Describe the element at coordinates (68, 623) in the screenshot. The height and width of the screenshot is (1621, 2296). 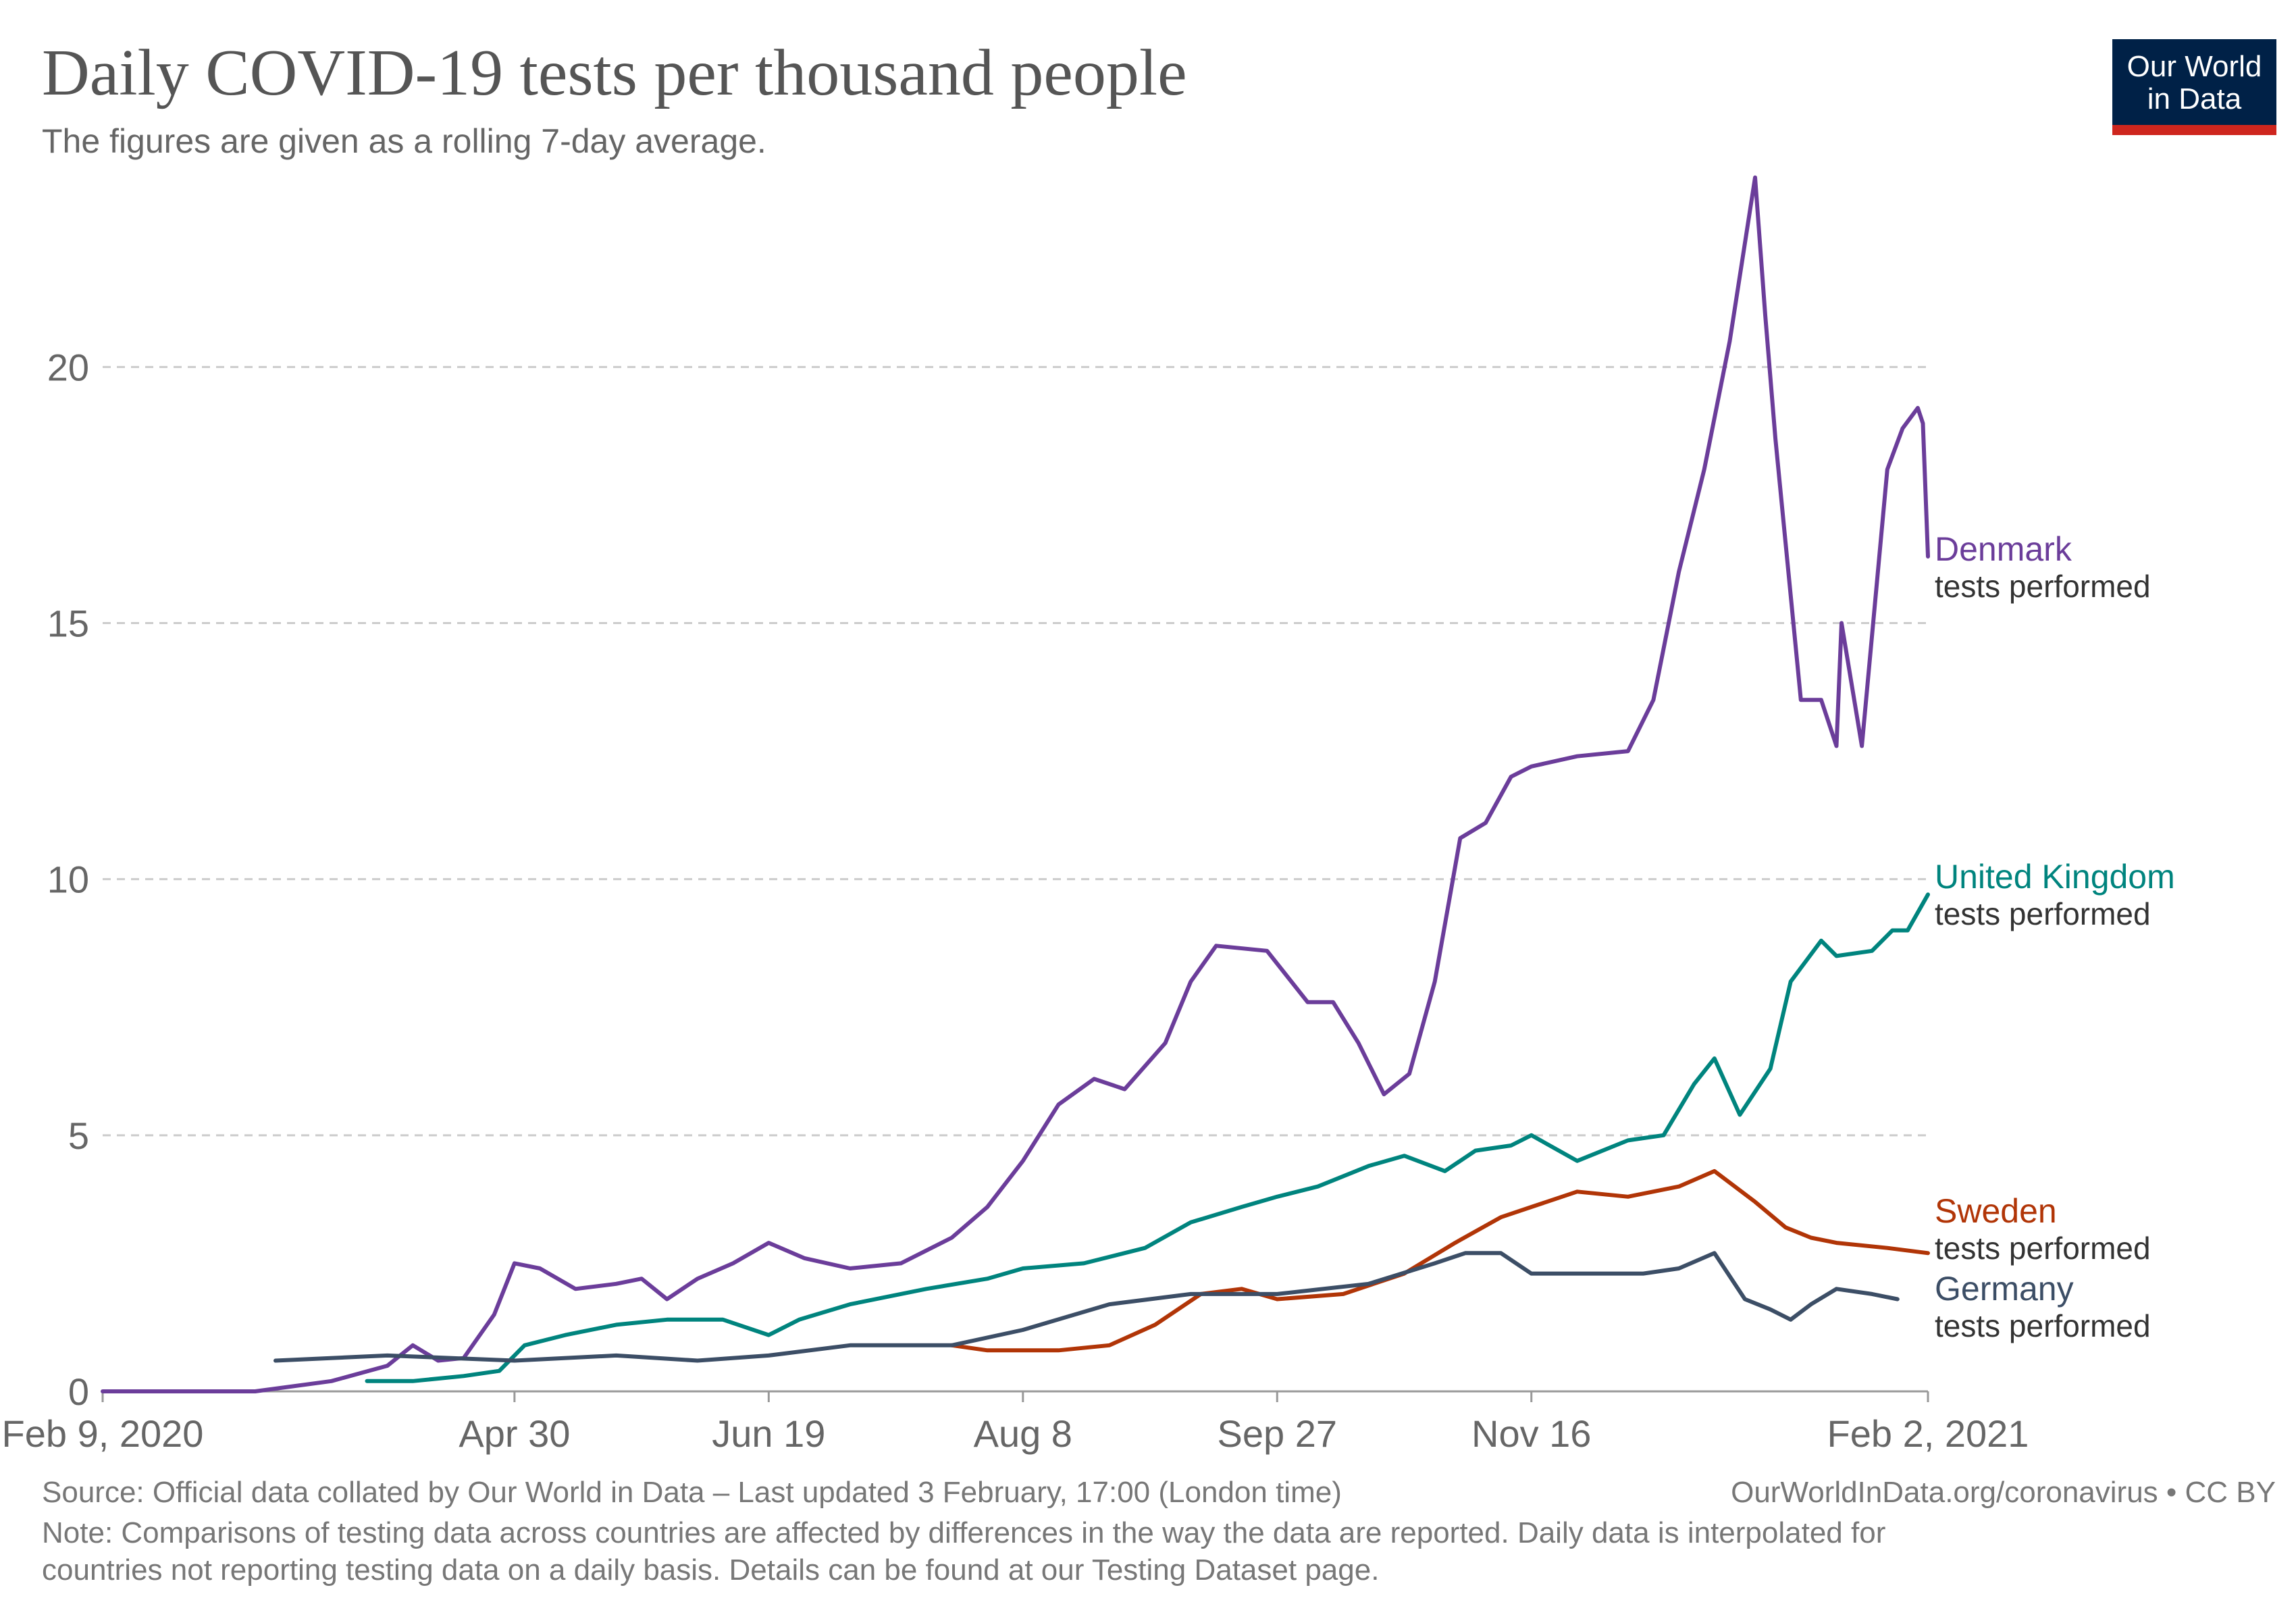
I see `y-tick-label: 15` at that location.